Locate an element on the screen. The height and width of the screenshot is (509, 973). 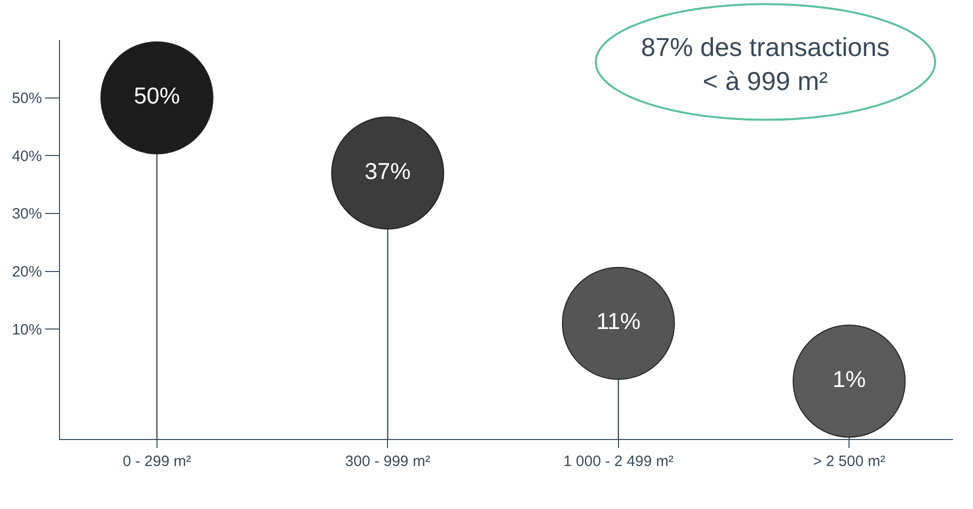
data-label: 1% is located at coordinates (849, 379).